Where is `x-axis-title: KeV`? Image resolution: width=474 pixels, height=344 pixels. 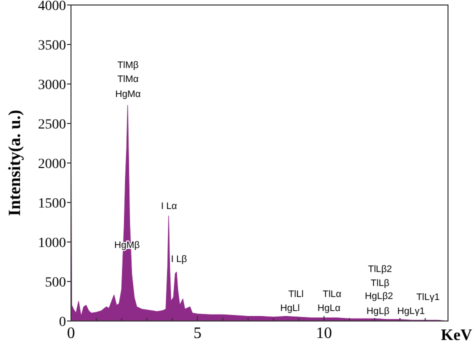 x-axis-title: KeV is located at coordinates (456, 335).